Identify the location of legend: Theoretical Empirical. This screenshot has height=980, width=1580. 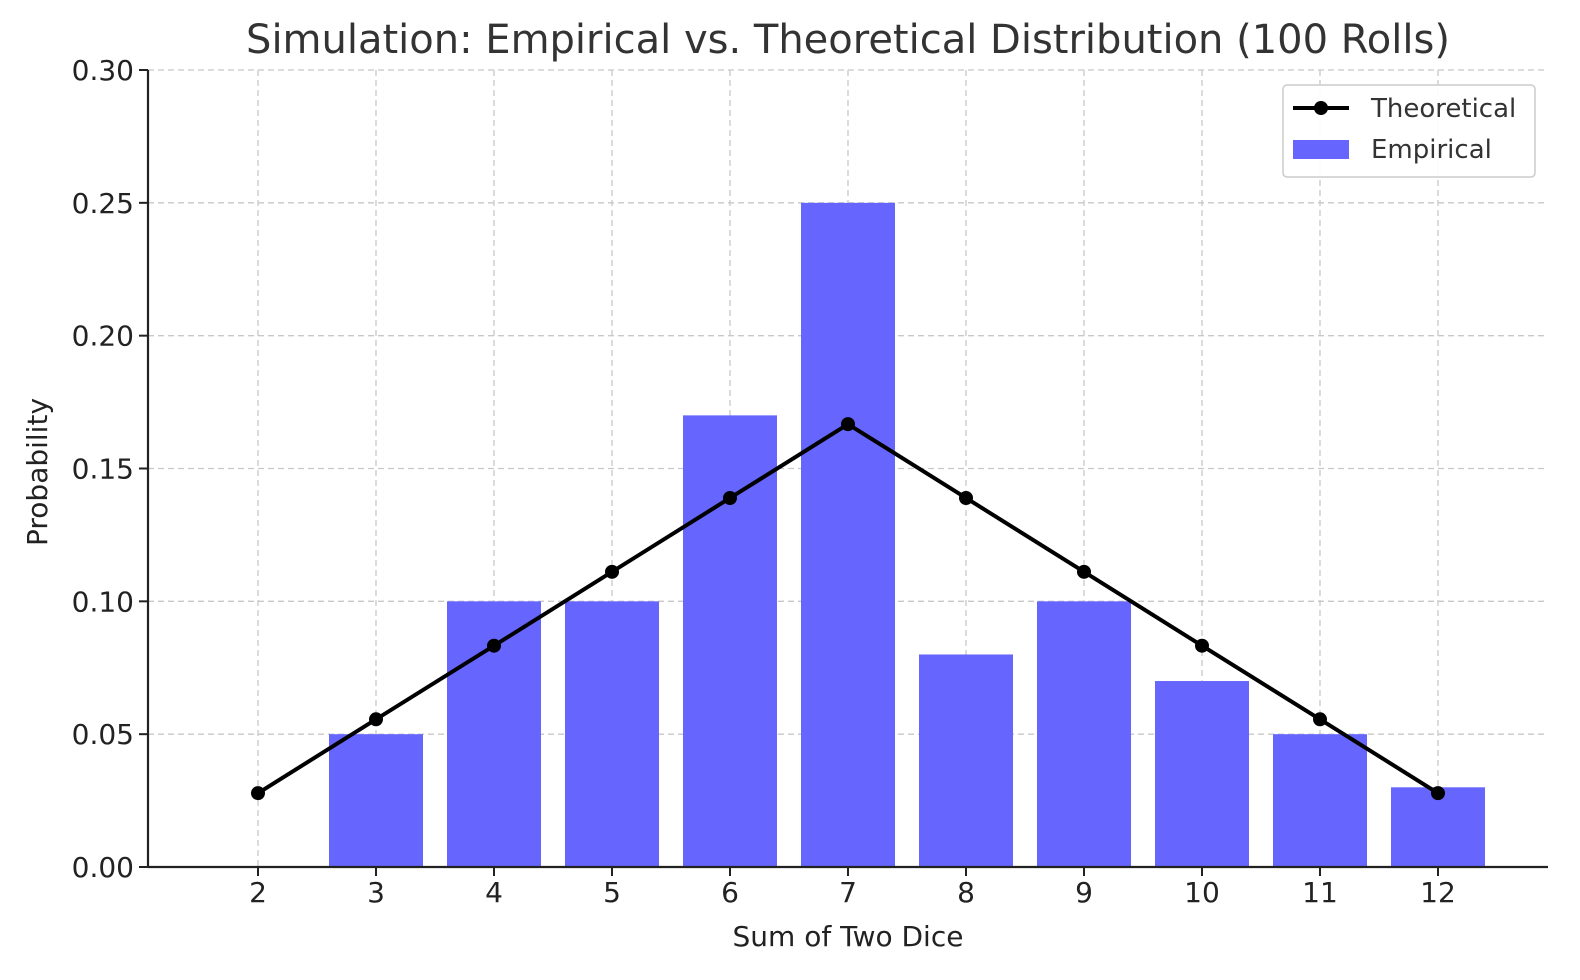
(1409, 131).